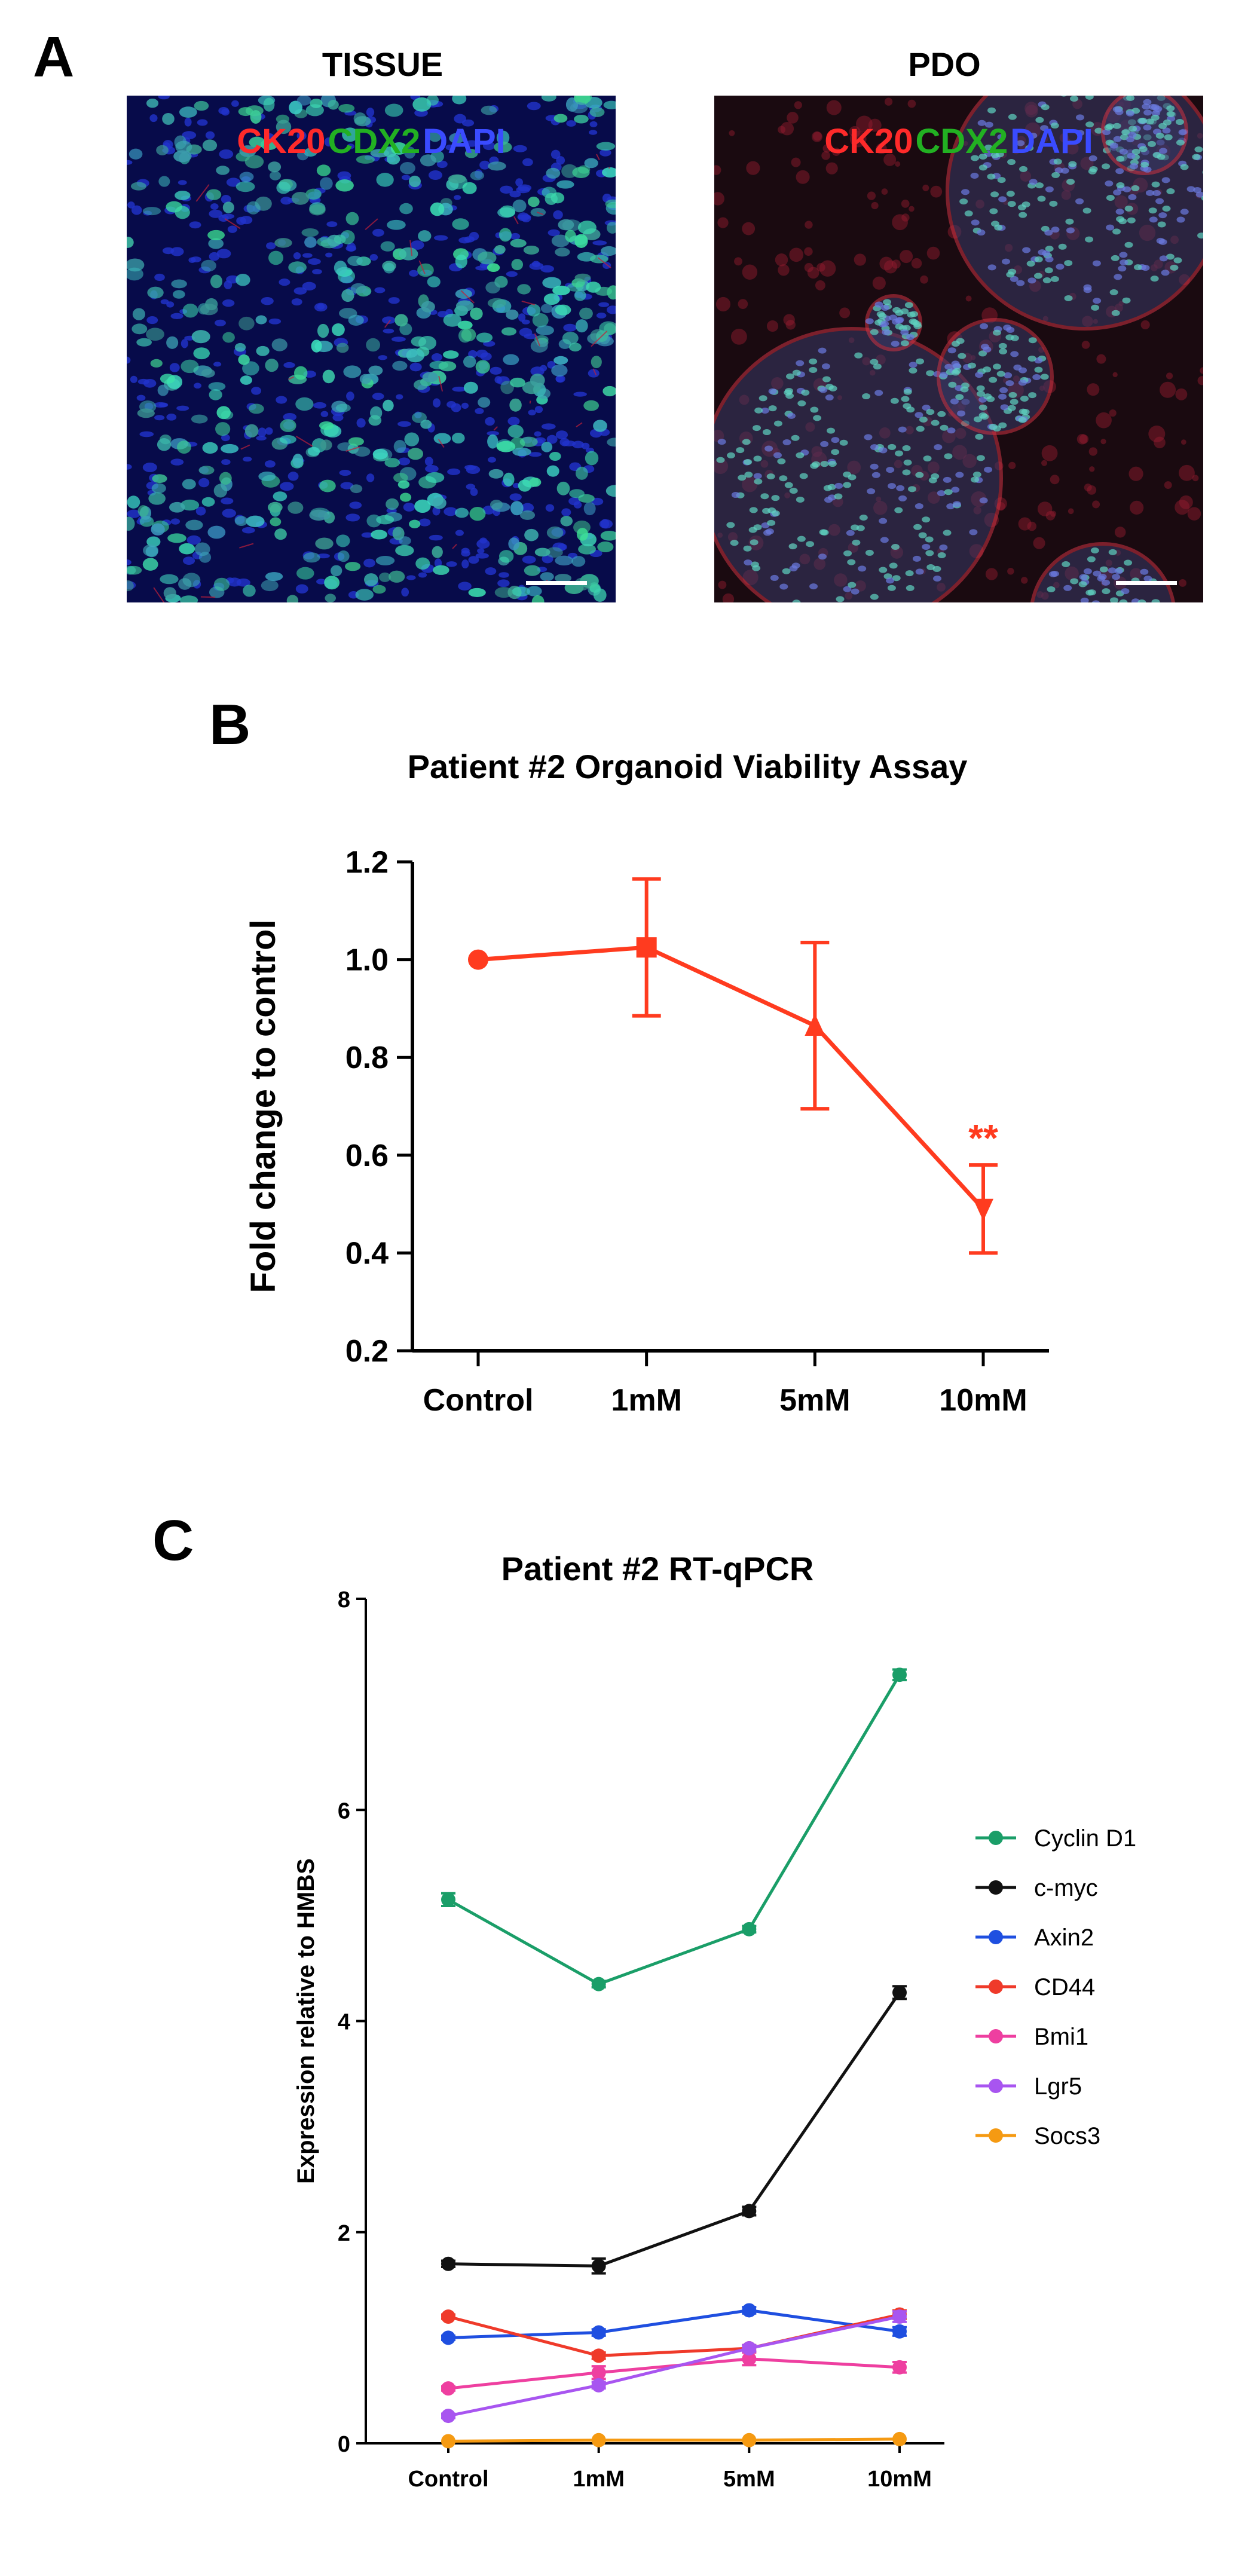 This screenshot has width=1257, height=2576. I want to click on viability-x-tick-label: 1mM, so click(646, 1400).